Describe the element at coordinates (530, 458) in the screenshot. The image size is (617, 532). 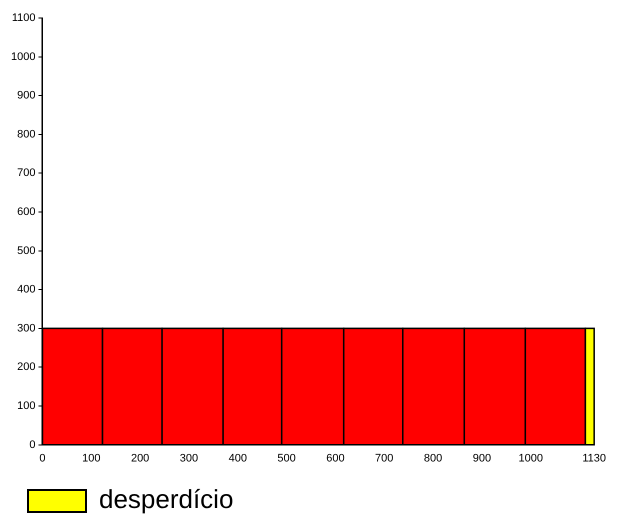
I see `x-tick-label: 1000` at that location.